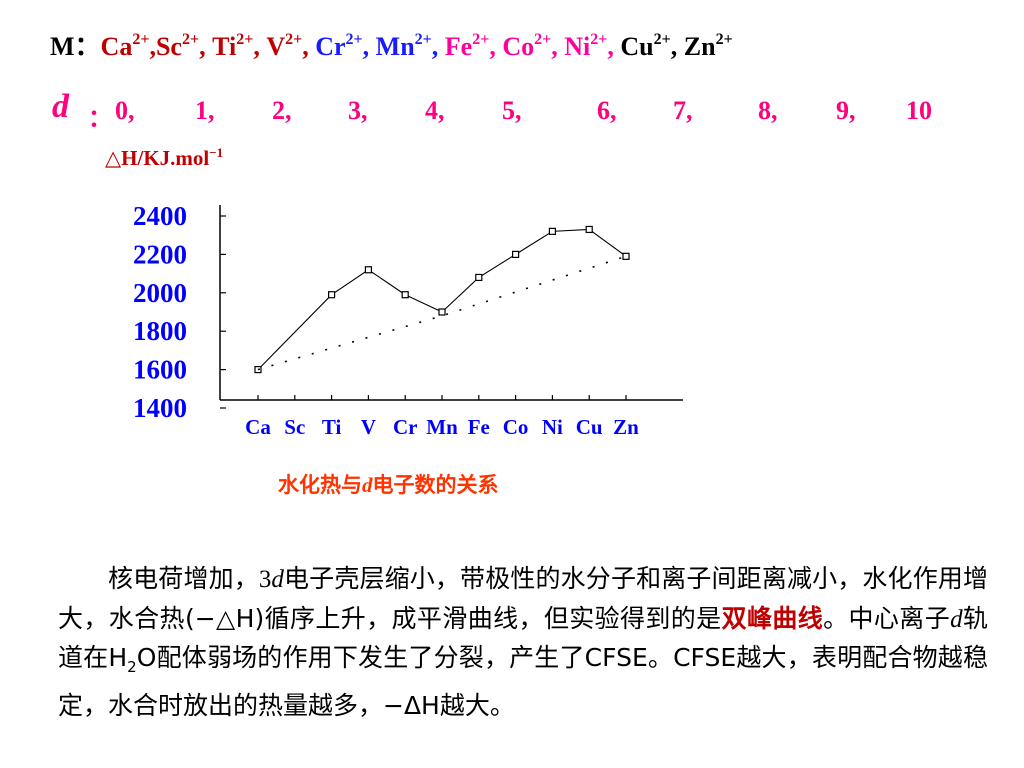  I want to click on x-tick-label: V, so click(368, 427).